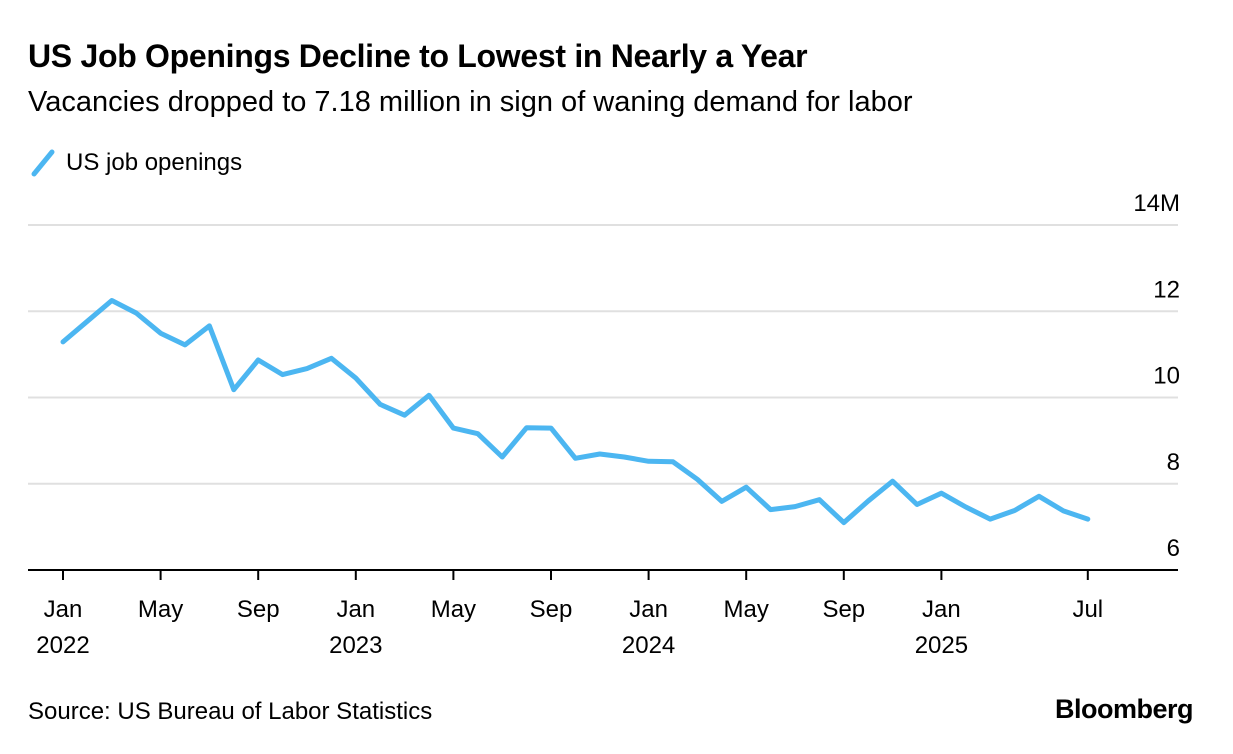 Image resolution: width=1233 pixels, height=754 pixels. Describe the element at coordinates (1156, 203) in the screenshot. I see `y-tick-label: 14M` at that location.